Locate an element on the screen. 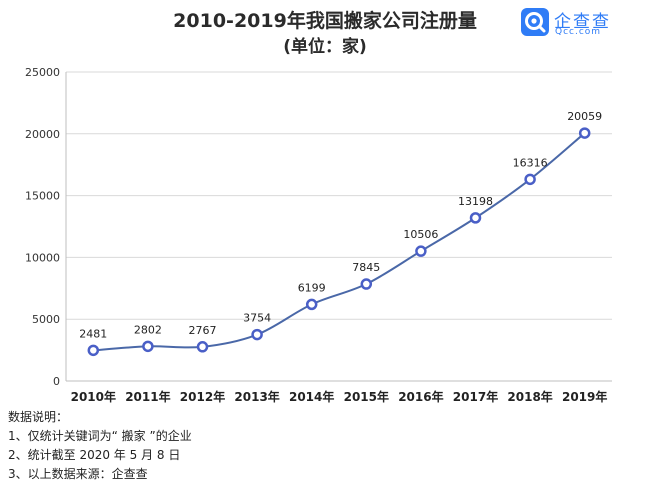  y-tick-label: 0 is located at coordinates (56, 381).